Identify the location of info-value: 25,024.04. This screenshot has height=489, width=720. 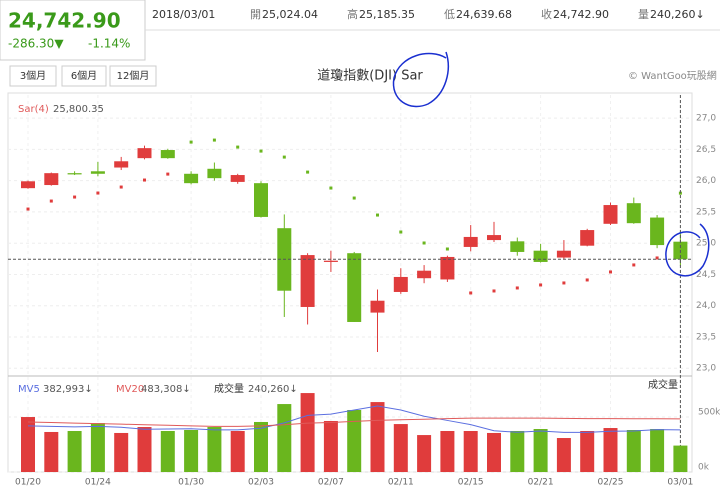
(290, 14).